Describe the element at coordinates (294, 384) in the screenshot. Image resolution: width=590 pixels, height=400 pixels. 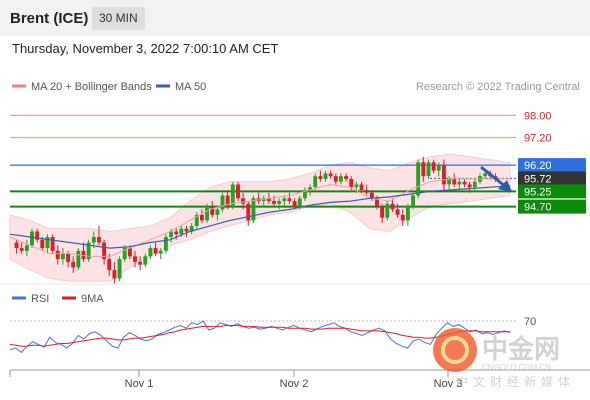
I see `x-tick-label: Nov 2` at that location.